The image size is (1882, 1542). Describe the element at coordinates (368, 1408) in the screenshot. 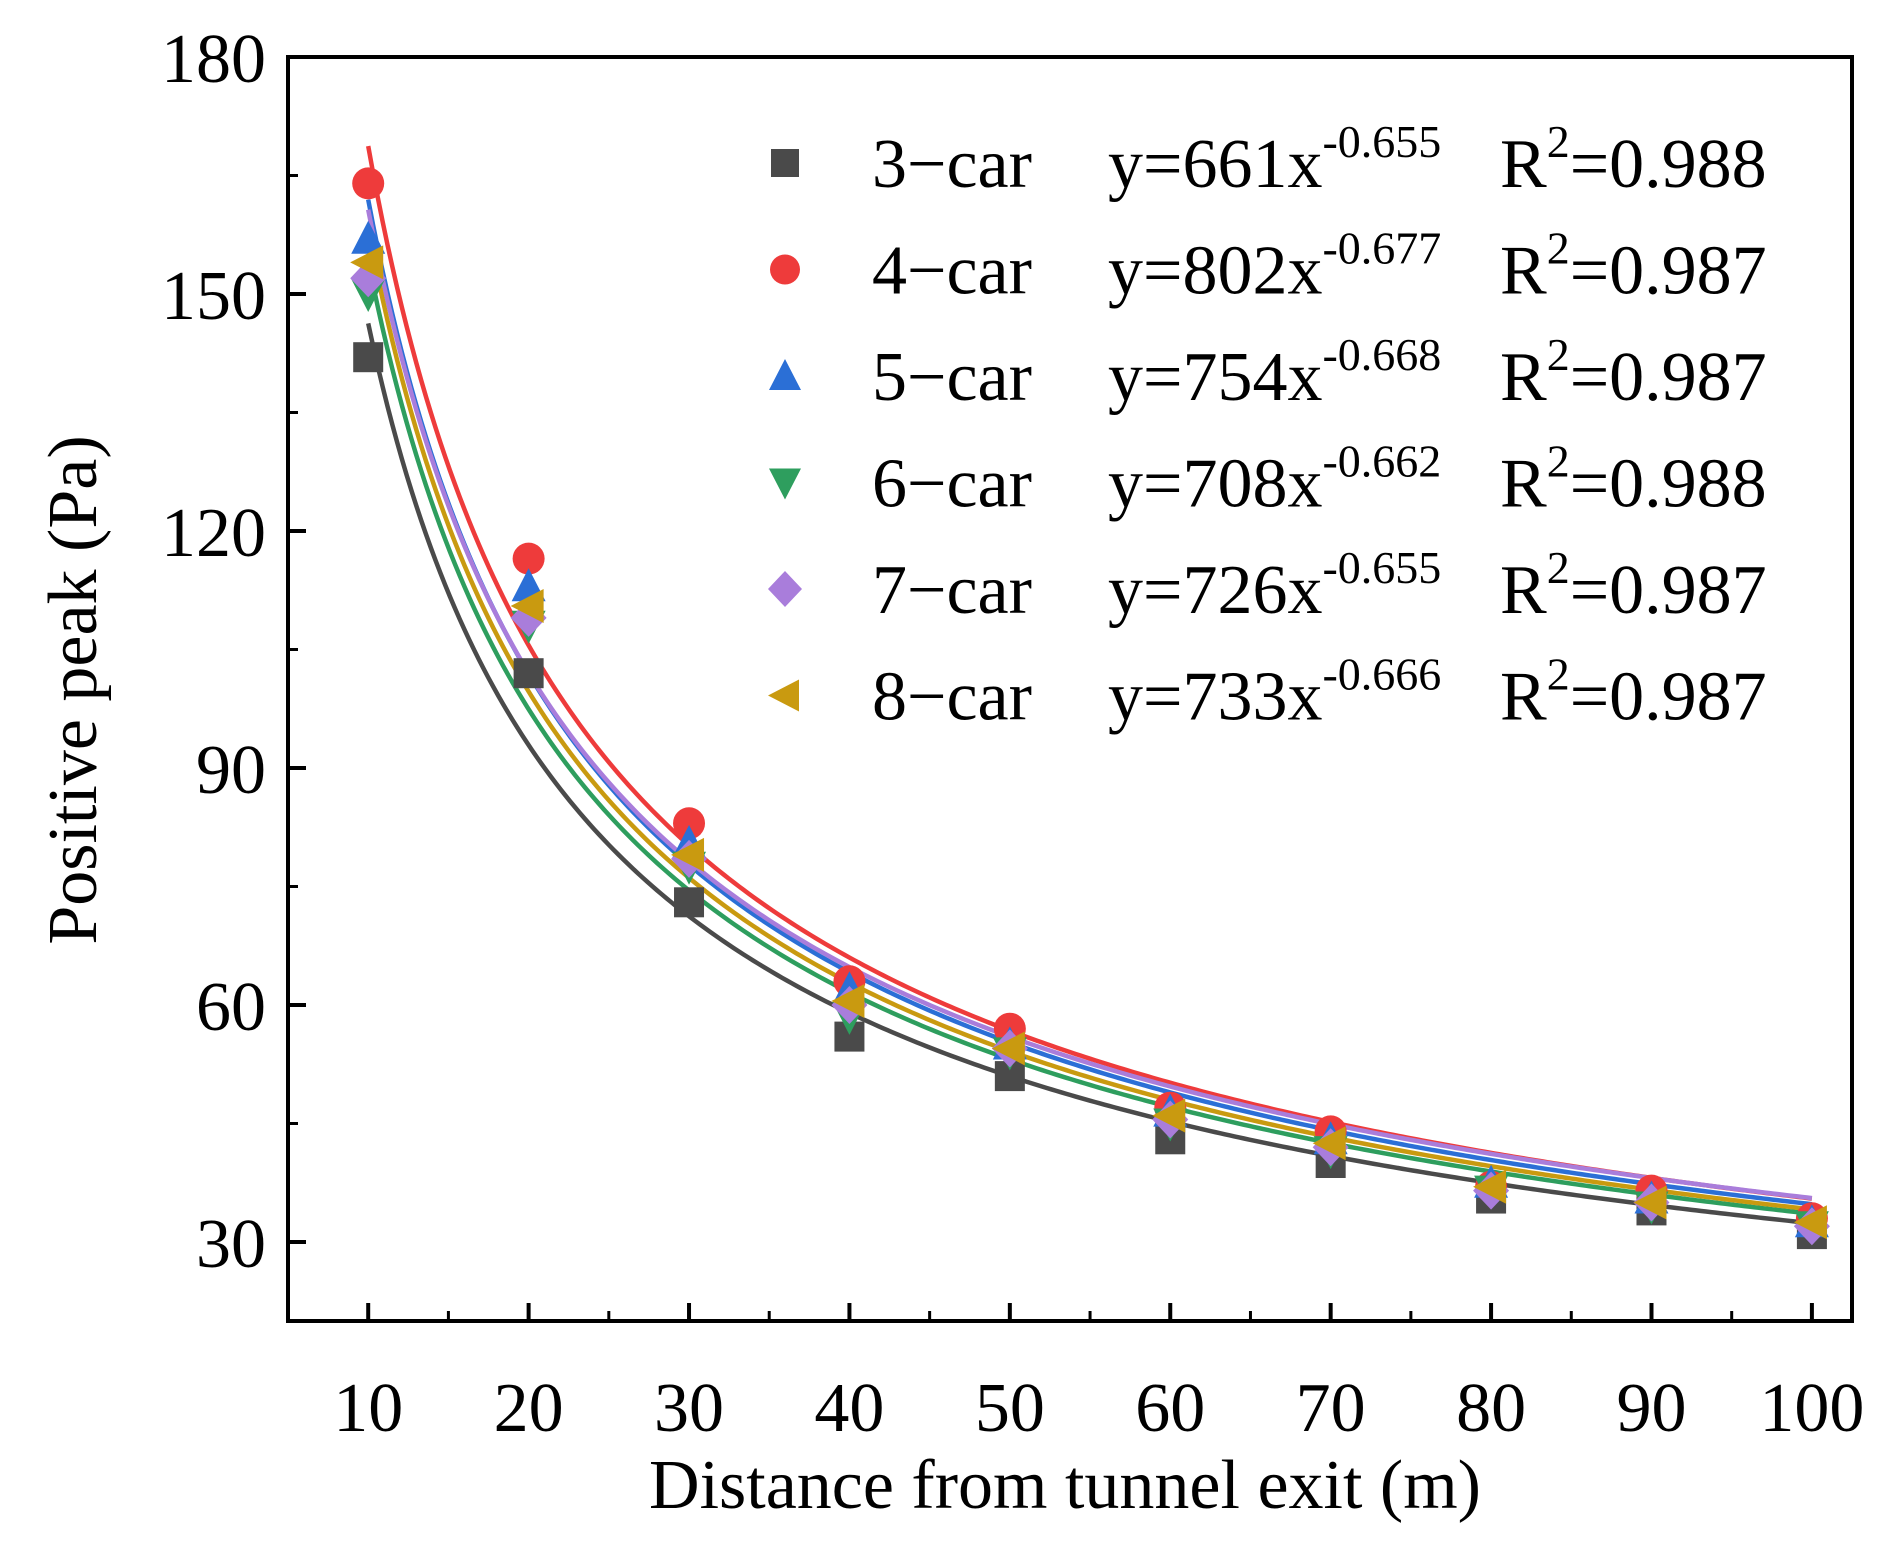

I see `x-tick-label-10: 10` at that location.